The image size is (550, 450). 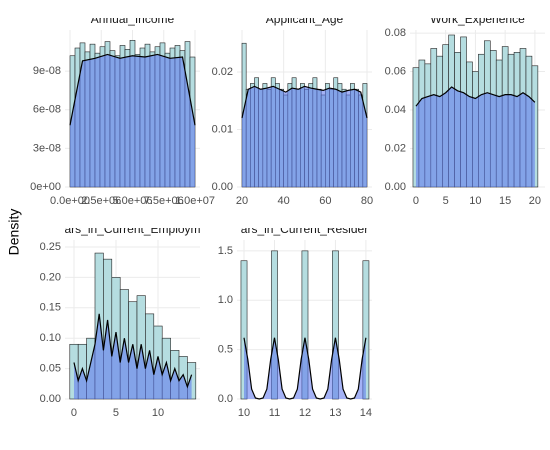 What do you see at coordinates (305, 19) in the screenshot?
I see `panel-title: Applicant_Age` at bounding box center [305, 19].